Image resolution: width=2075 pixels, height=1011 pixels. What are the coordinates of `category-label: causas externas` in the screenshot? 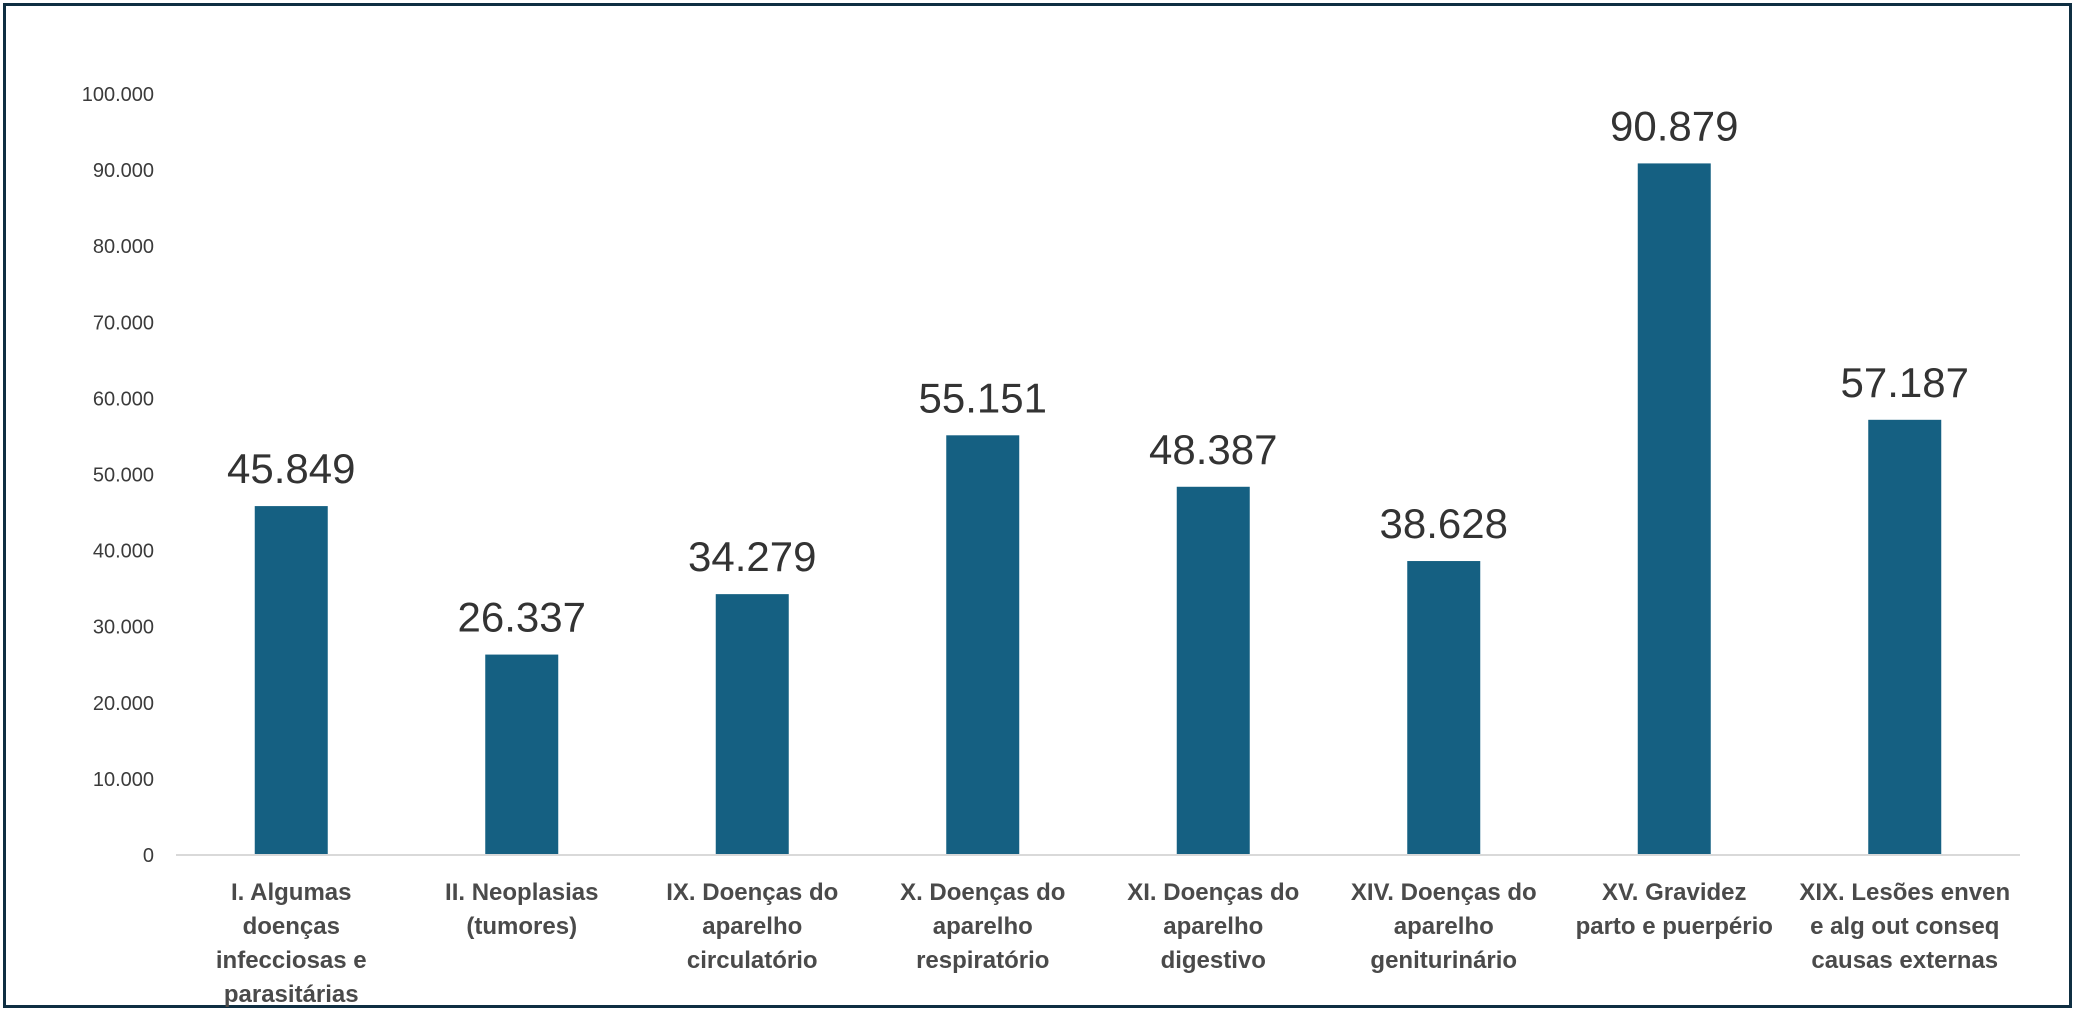 It's located at (1904, 960).